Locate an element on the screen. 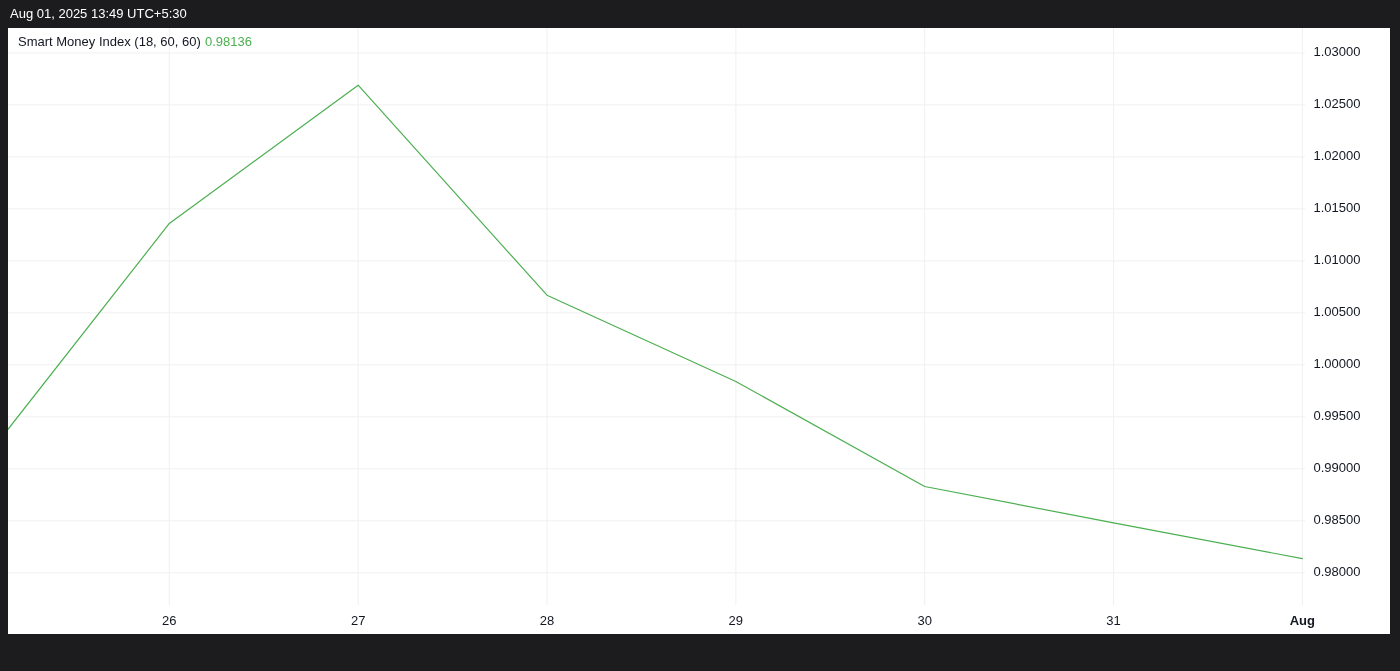  y-tick-label: 0.98000 is located at coordinates (1337, 572).